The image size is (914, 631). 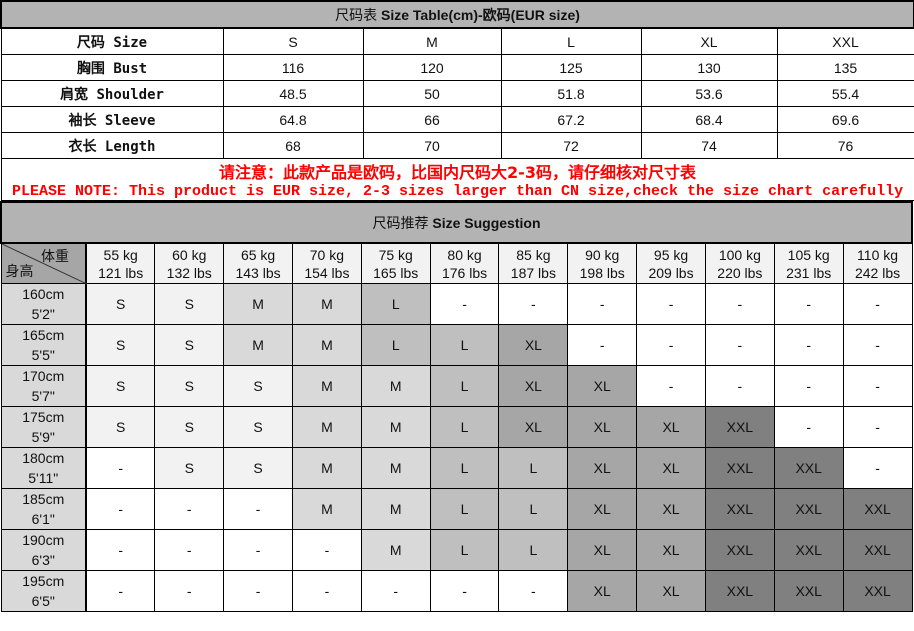 I want to click on row-label: 衣长 Length, so click(x=112, y=145).